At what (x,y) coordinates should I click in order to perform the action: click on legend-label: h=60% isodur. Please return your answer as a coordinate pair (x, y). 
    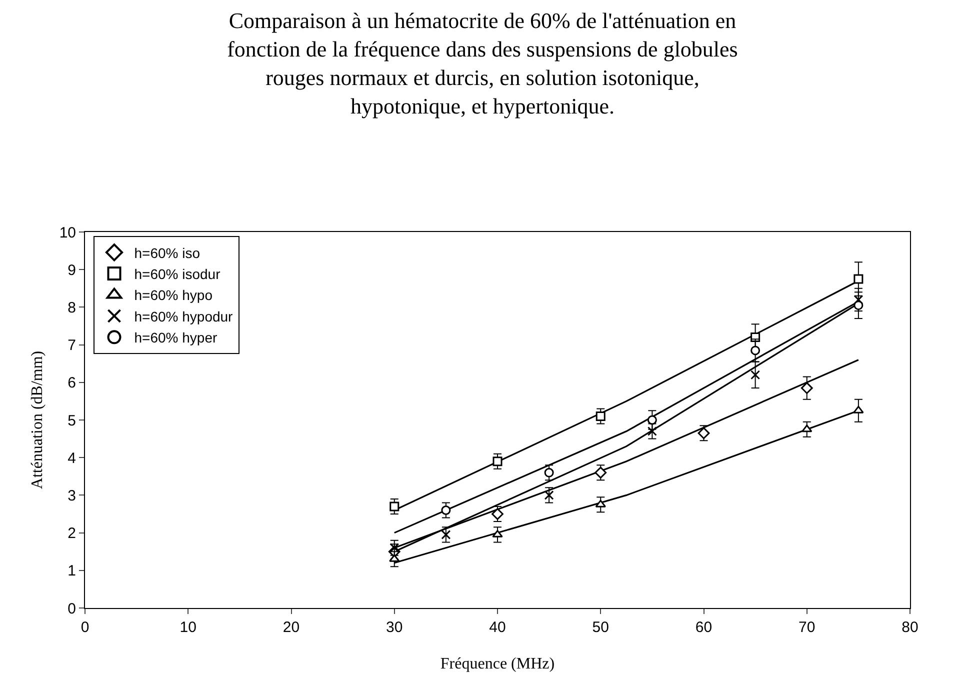
    Looking at the image, I should click on (177, 274).